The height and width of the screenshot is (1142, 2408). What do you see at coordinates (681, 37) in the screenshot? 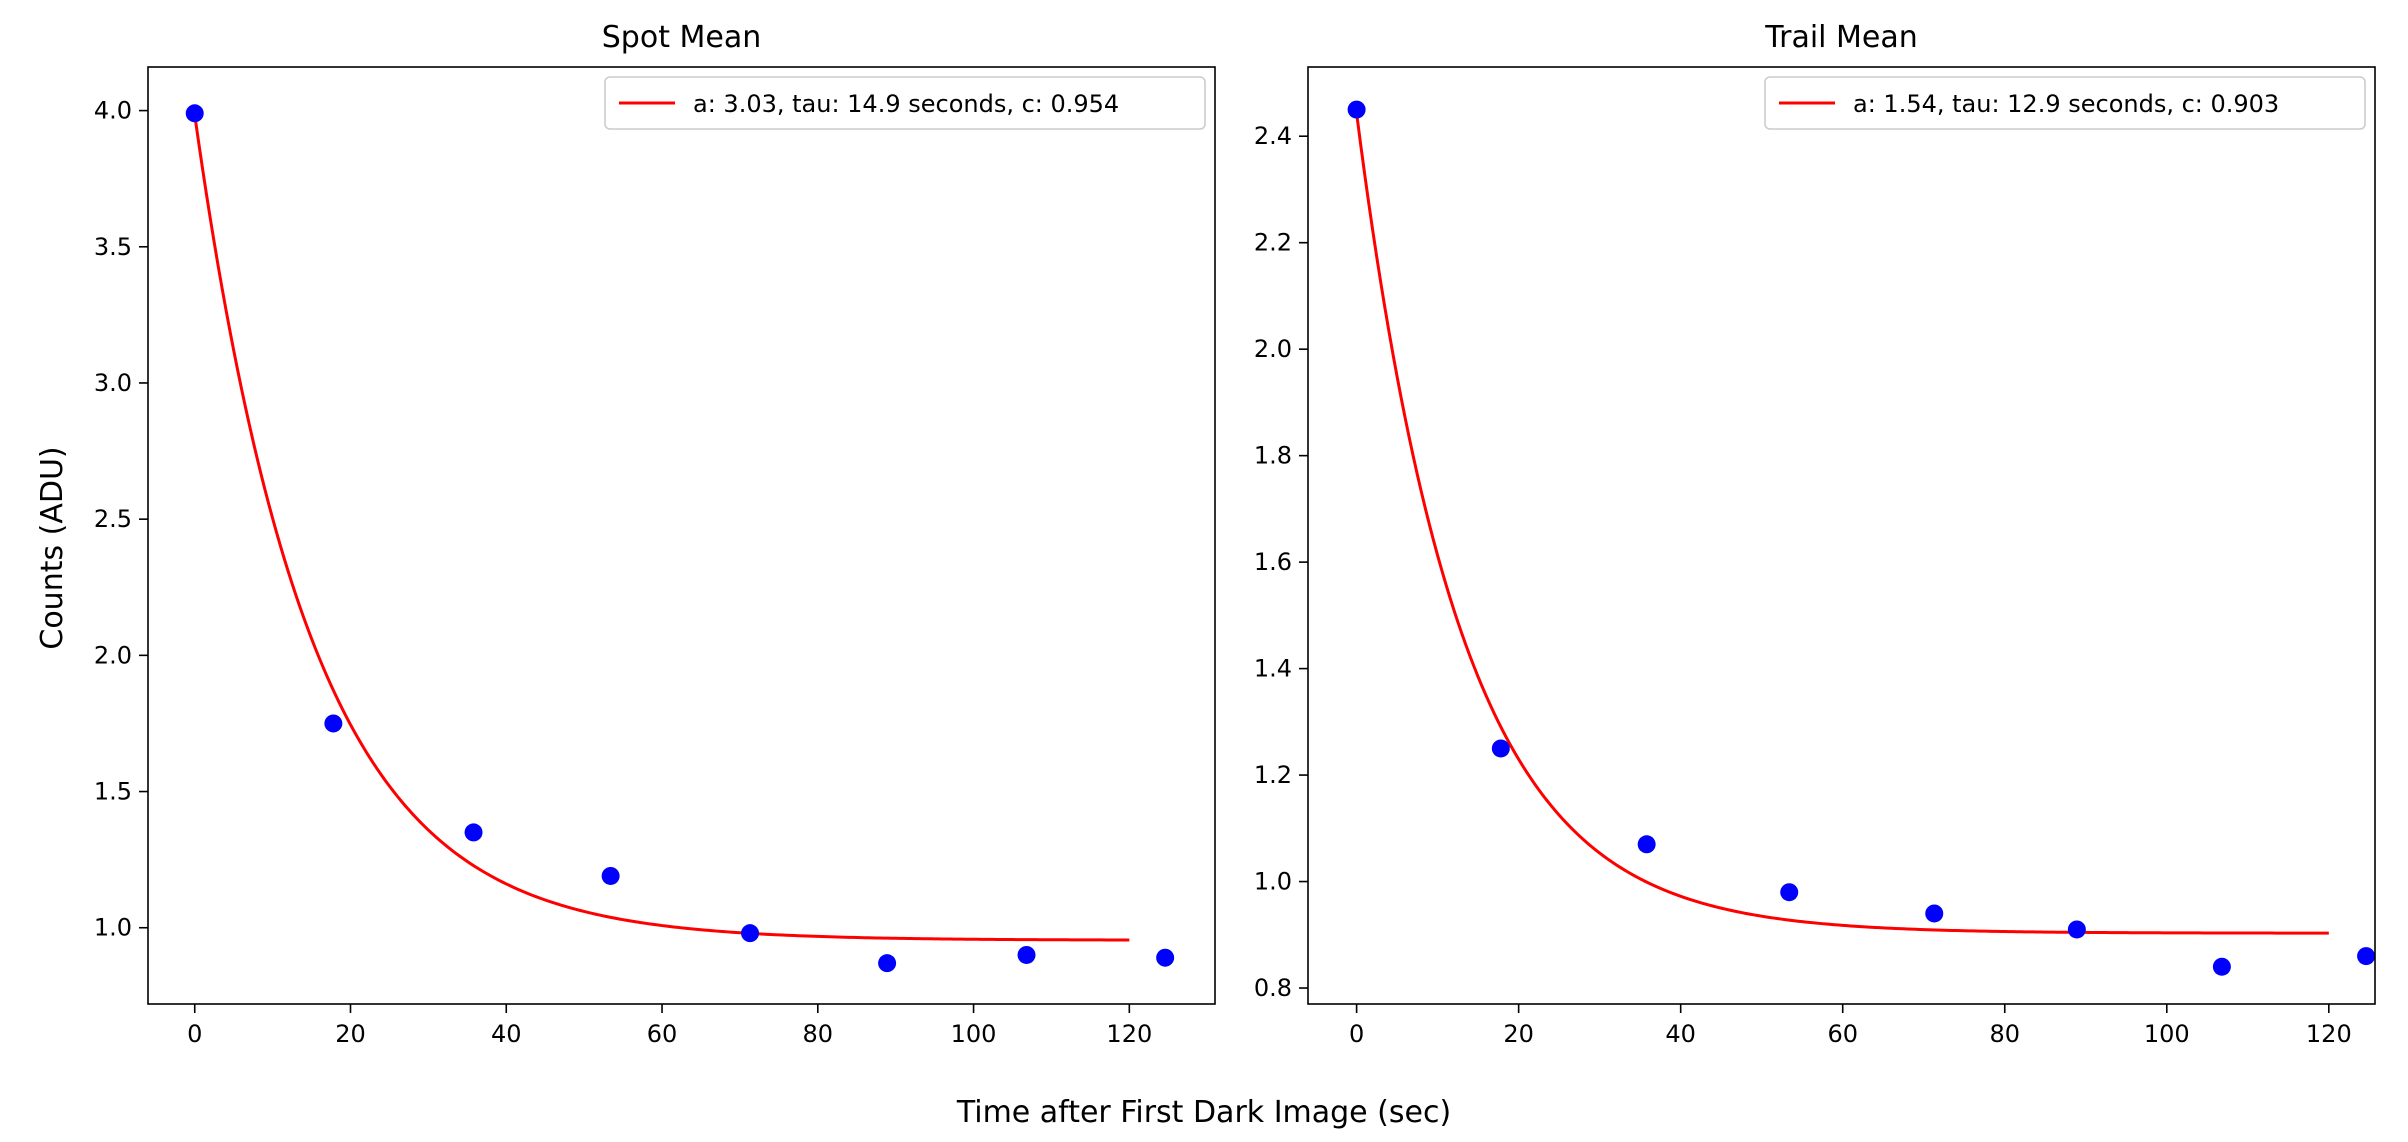
I see `spot-mean-title: Spot Mean` at bounding box center [681, 37].